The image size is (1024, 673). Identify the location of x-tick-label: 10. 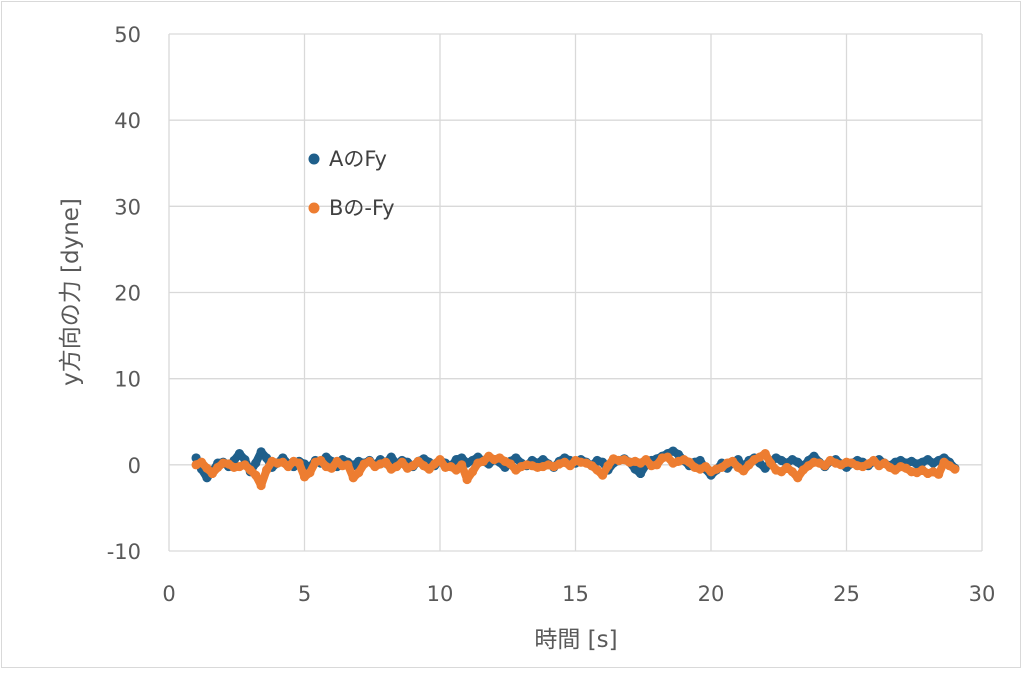
(440, 594).